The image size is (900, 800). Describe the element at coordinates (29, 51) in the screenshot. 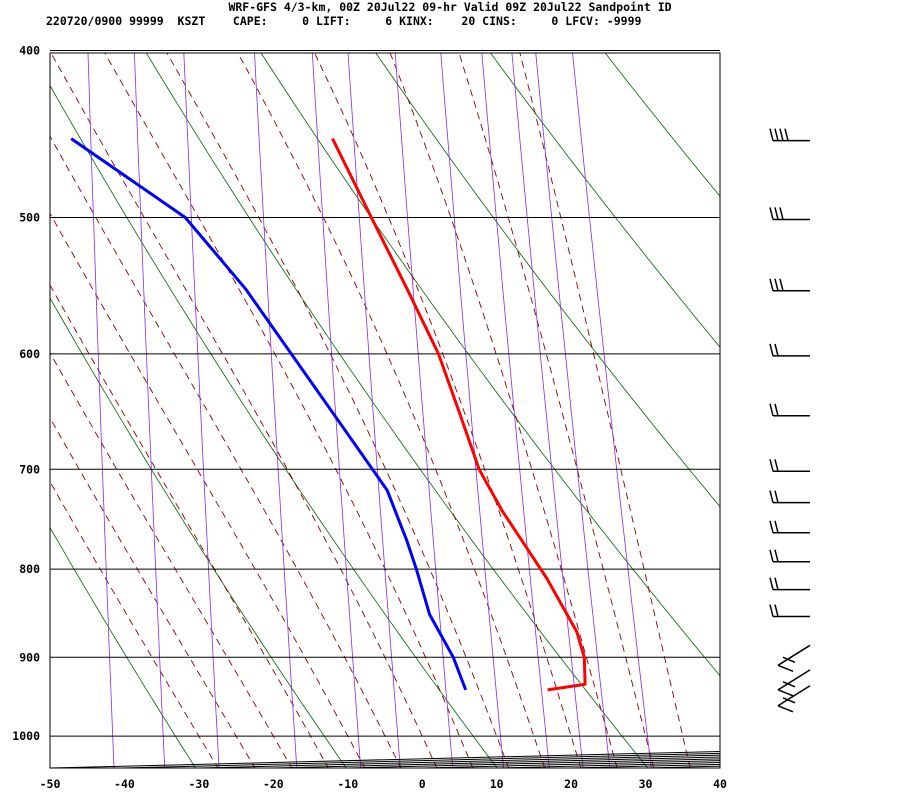

I see `pressure-tick-label: 400` at that location.